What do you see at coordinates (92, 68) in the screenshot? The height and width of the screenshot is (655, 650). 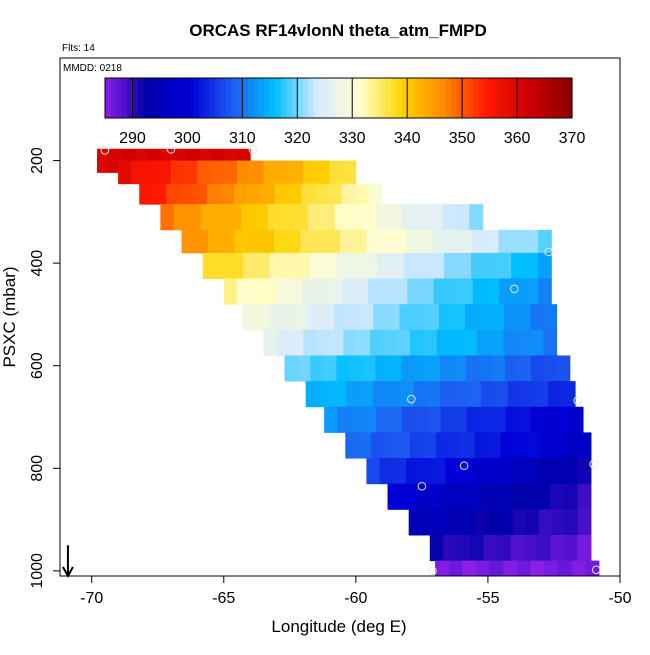 I see `annotation-mmdd: MMDD: 0218` at bounding box center [92, 68].